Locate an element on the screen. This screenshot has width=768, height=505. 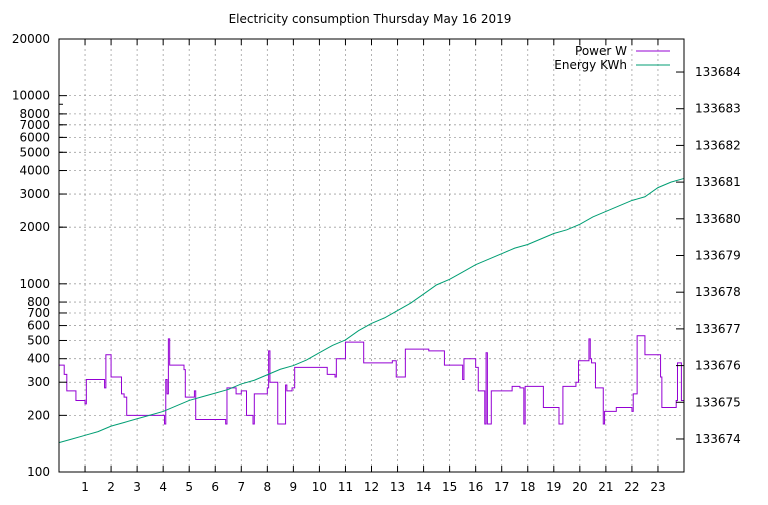
y-tick-label: 800 is located at coordinates (38, 302).